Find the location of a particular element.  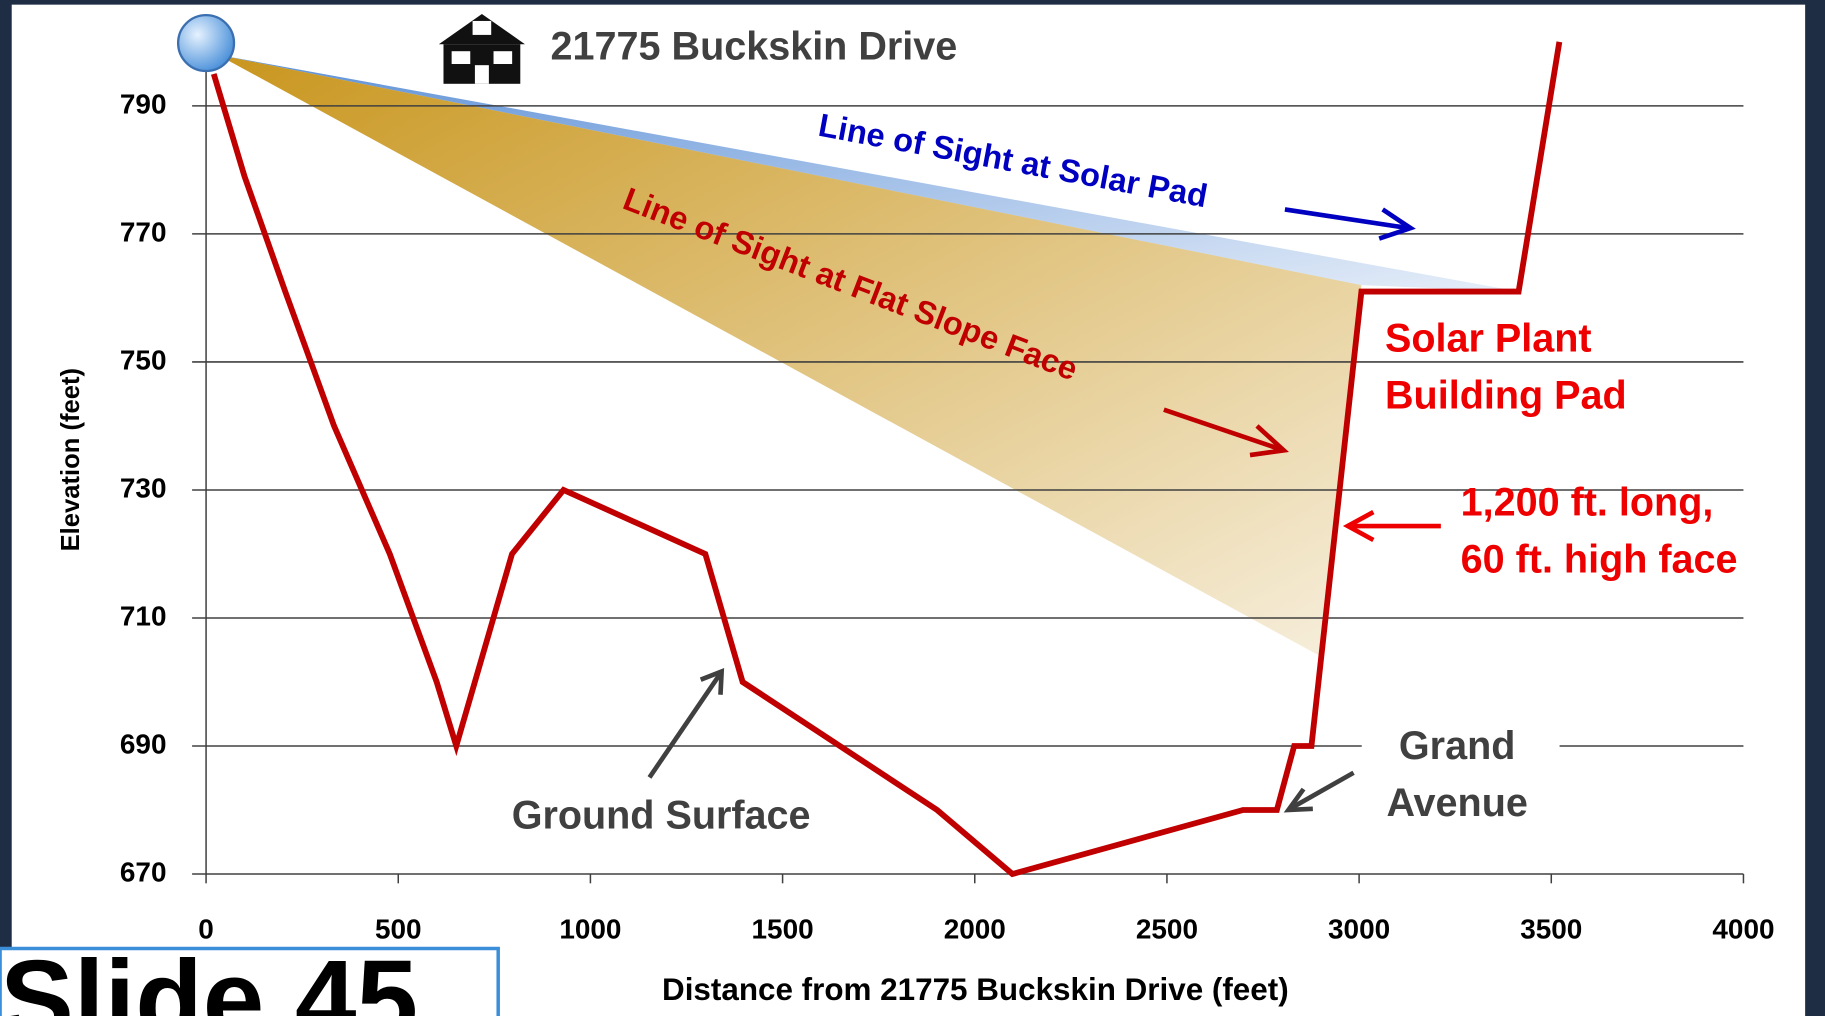

y-tick-label: 670 is located at coordinates (143, 871).